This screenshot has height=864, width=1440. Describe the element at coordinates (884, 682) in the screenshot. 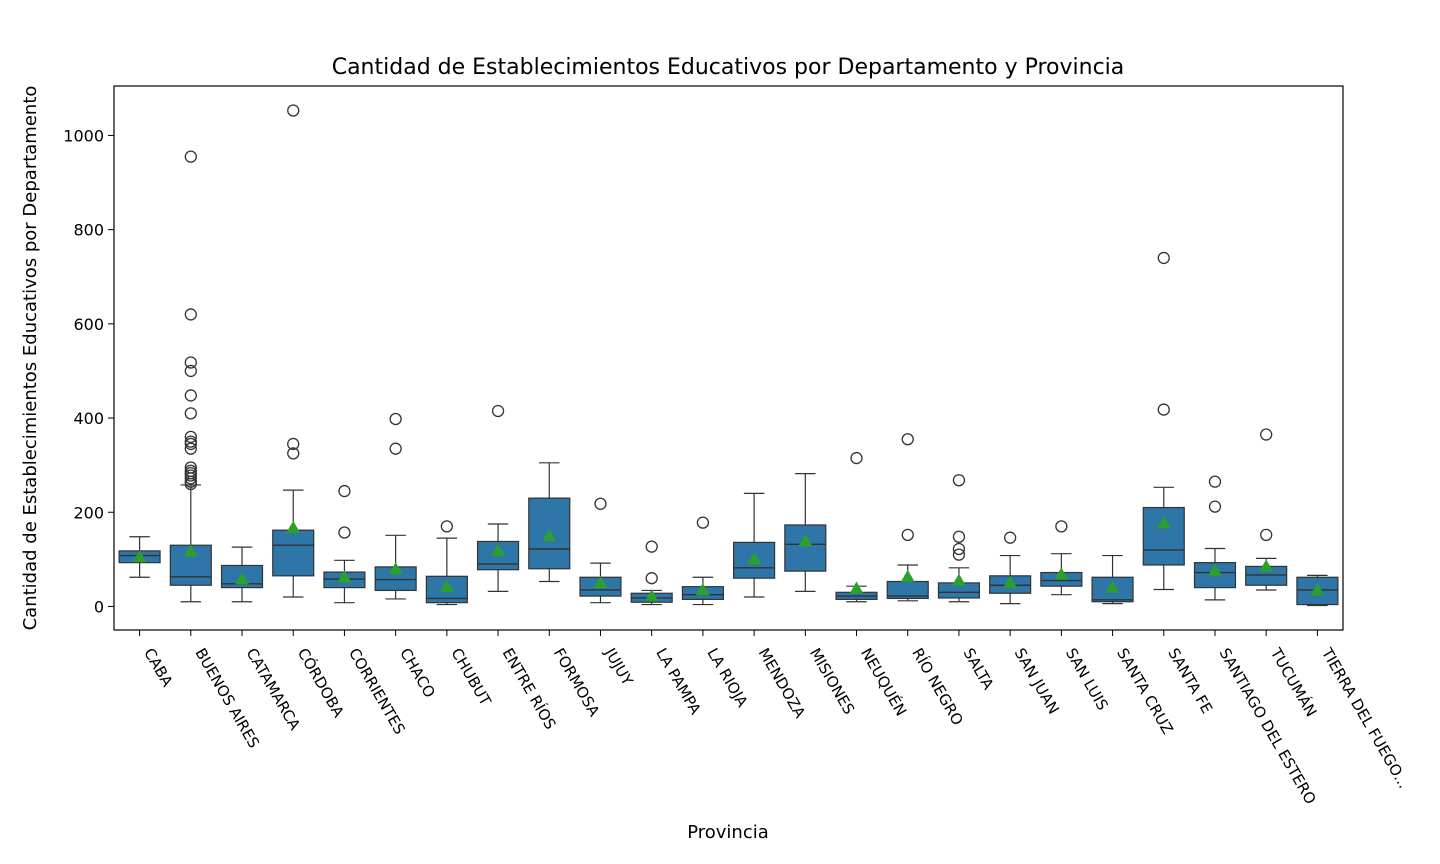

I see `x-tick-label: NEUQUÉN` at that location.